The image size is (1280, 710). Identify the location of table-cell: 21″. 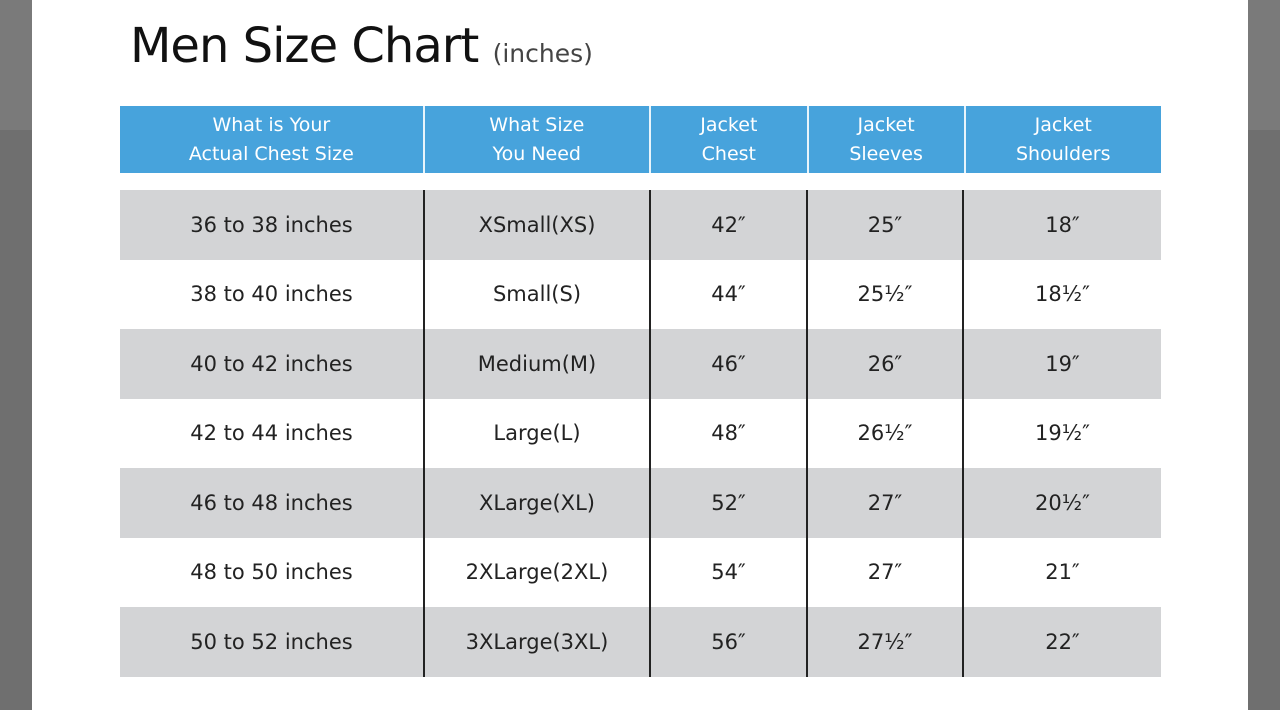
(1062, 572).